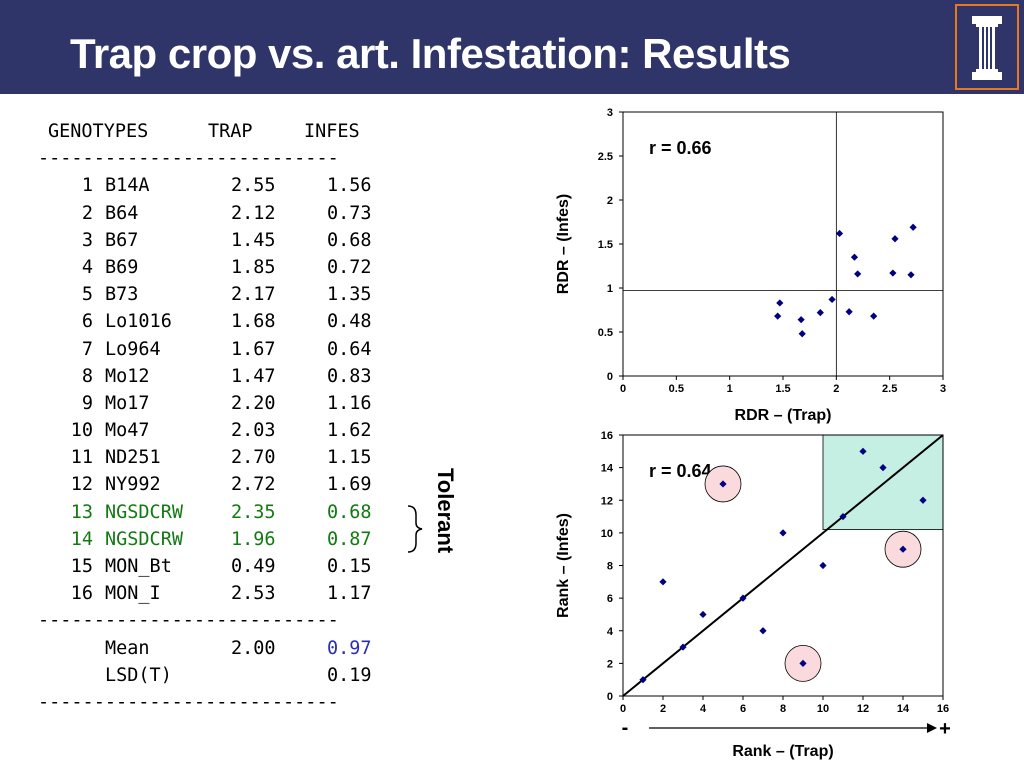 This screenshot has height=768, width=1024. I want to click on table-row: 15 MON_Bt 0.49 0.15, so click(222, 566).